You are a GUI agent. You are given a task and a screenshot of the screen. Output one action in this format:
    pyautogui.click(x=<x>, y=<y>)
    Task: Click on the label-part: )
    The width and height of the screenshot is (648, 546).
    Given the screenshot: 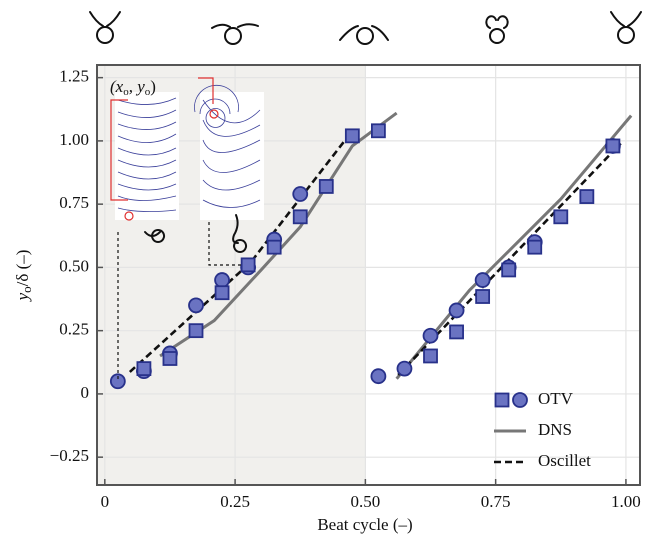 What is the action you would take?
    pyautogui.click(x=153, y=86)
    